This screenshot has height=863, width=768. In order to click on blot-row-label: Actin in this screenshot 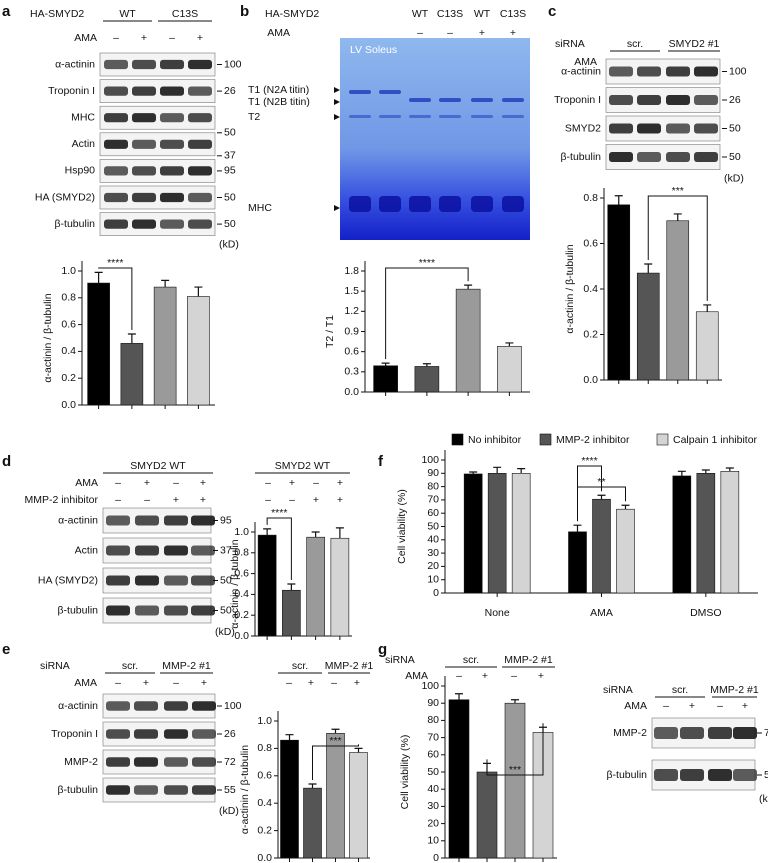, I will do `click(84, 144)`.